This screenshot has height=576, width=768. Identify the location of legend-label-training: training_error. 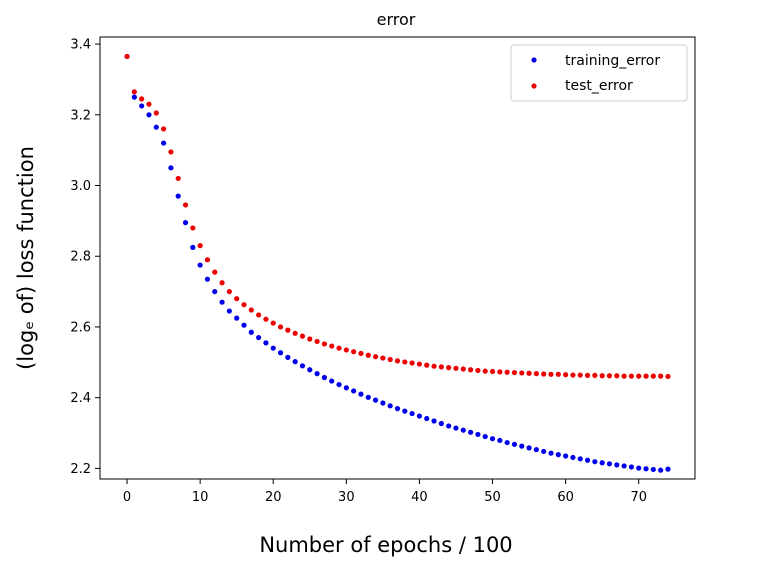
(612, 61).